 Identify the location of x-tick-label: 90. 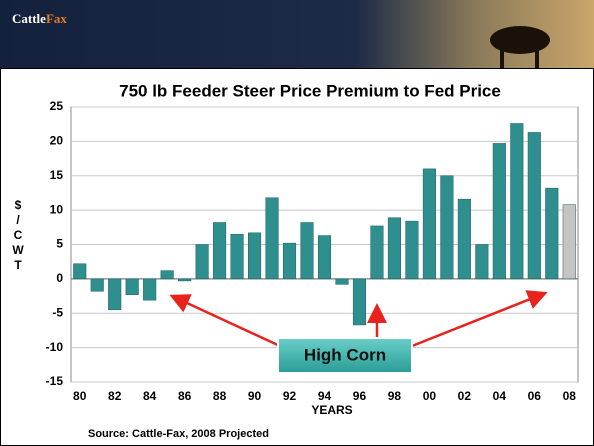
(255, 396).